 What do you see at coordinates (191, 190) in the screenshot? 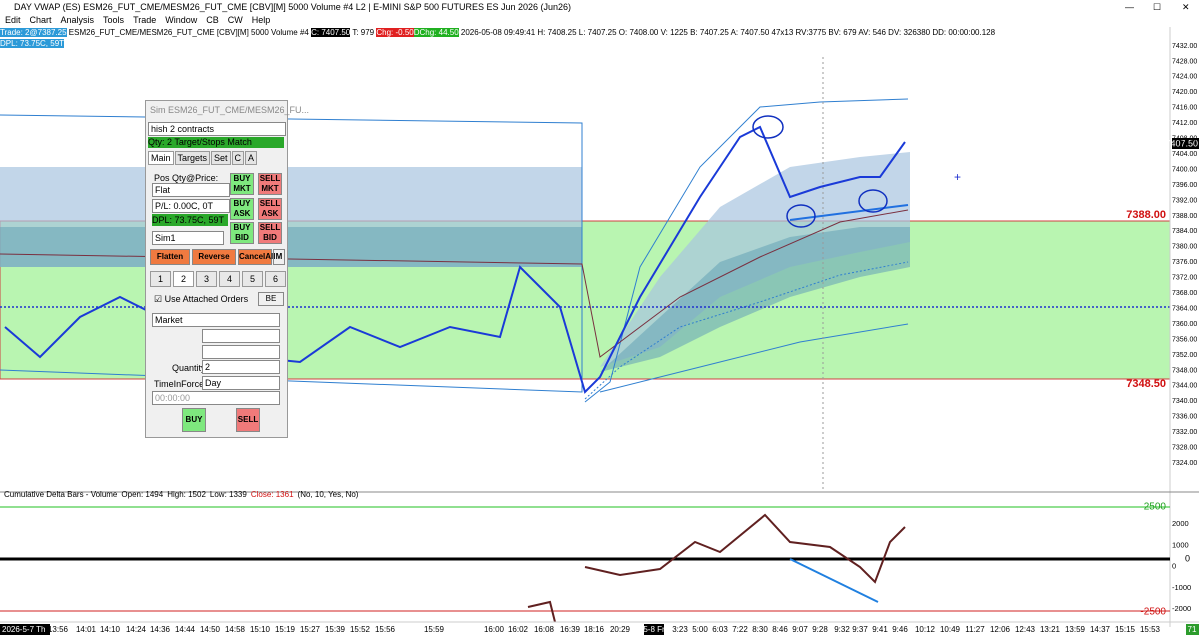
I see `pos: Flat` at bounding box center [191, 190].